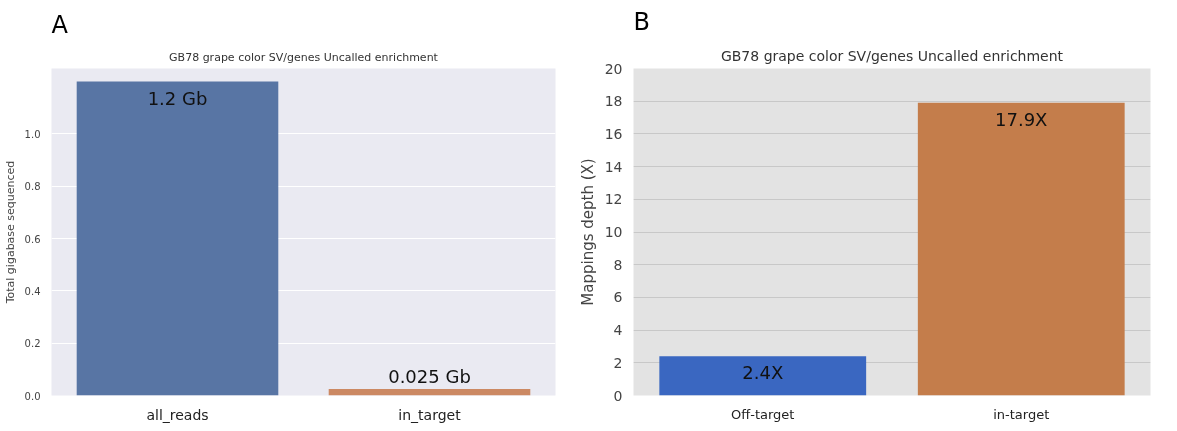 Image resolution: width=1177 pixels, height=431 pixels. I want to click on y-tick-label: 4, so click(618, 330).